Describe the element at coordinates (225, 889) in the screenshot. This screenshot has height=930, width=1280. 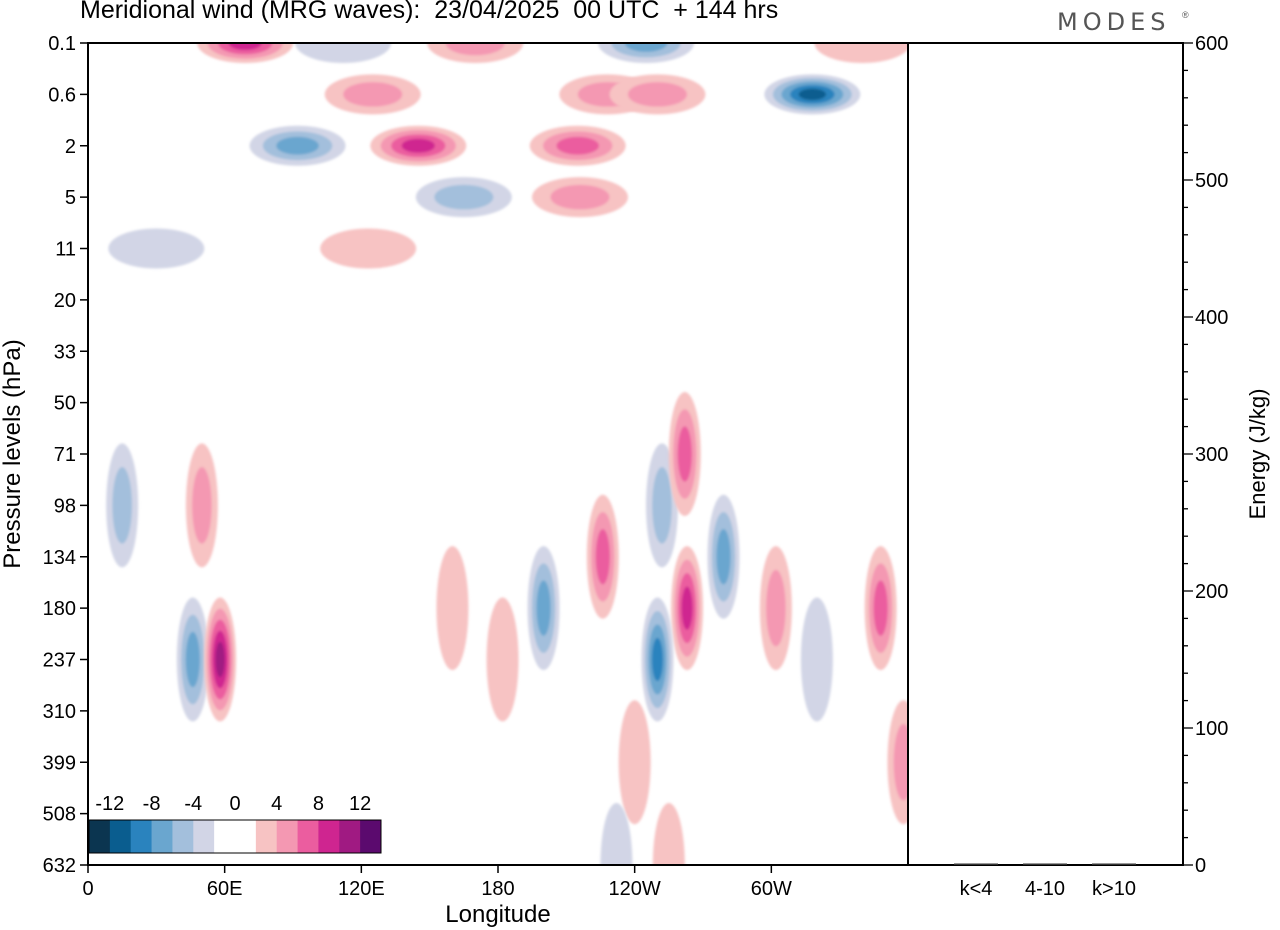
I see `x-tick-label: 60E` at that location.